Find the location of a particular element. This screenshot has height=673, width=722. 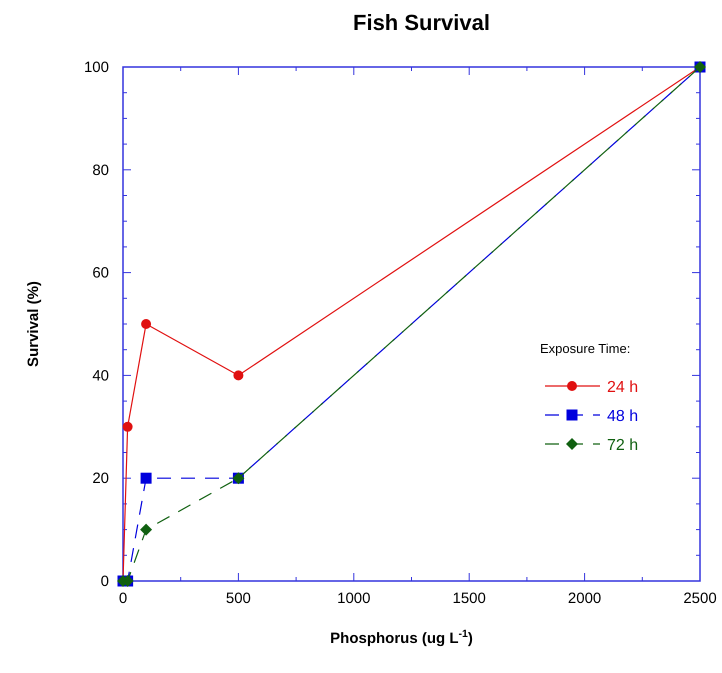

x-tick-label: 0 is located at coordinates (123, 598).